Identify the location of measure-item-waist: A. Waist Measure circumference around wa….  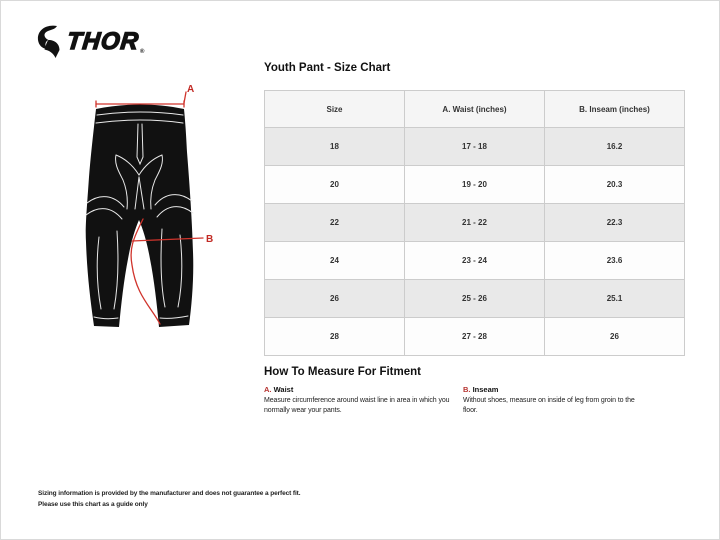
(362, 400).